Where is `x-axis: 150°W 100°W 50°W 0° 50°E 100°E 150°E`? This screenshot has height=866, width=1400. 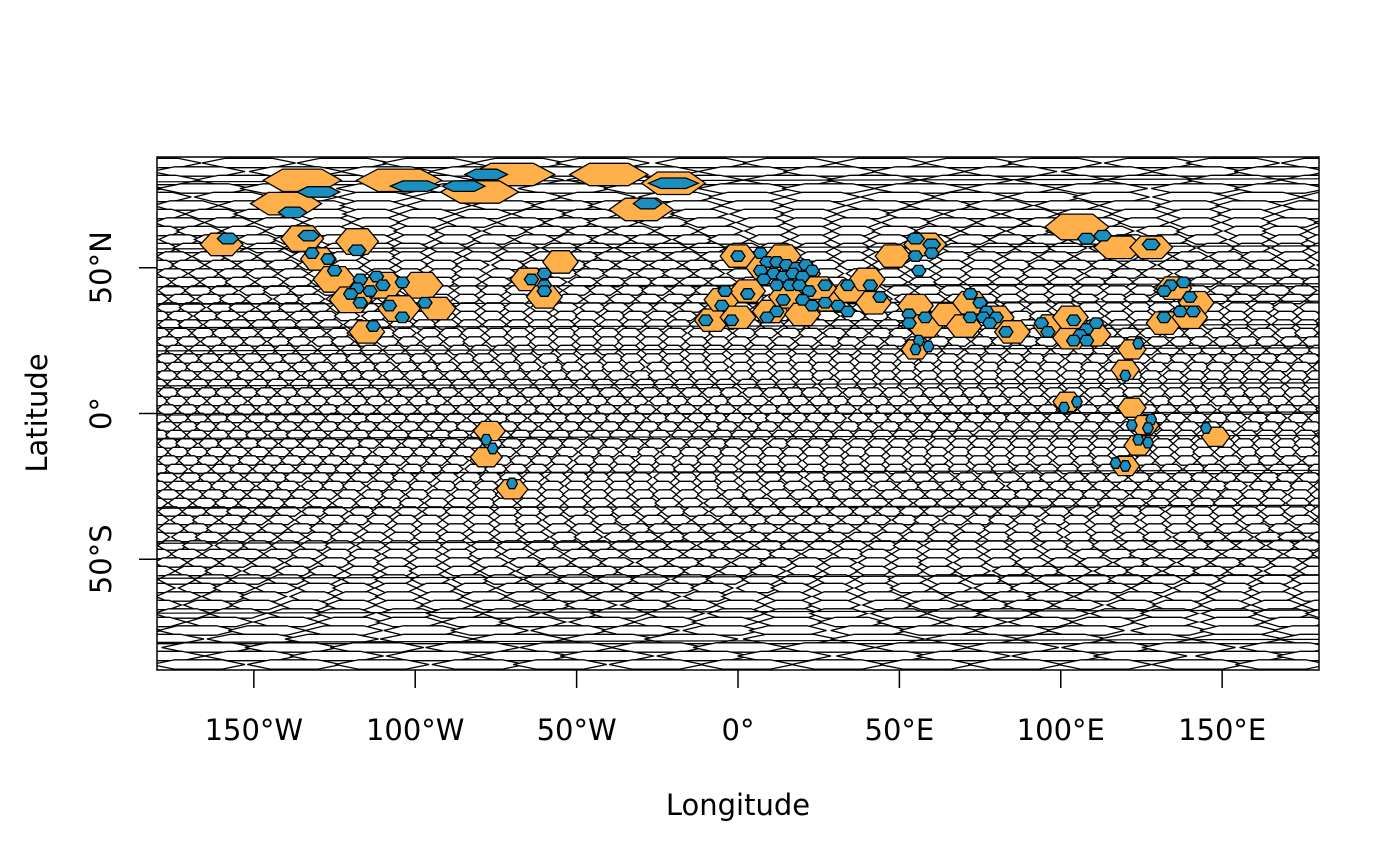
x-axis: 150°W 100°W 50°W 0° 50°E 100°E 150°E is located at coordinates (735, 708).